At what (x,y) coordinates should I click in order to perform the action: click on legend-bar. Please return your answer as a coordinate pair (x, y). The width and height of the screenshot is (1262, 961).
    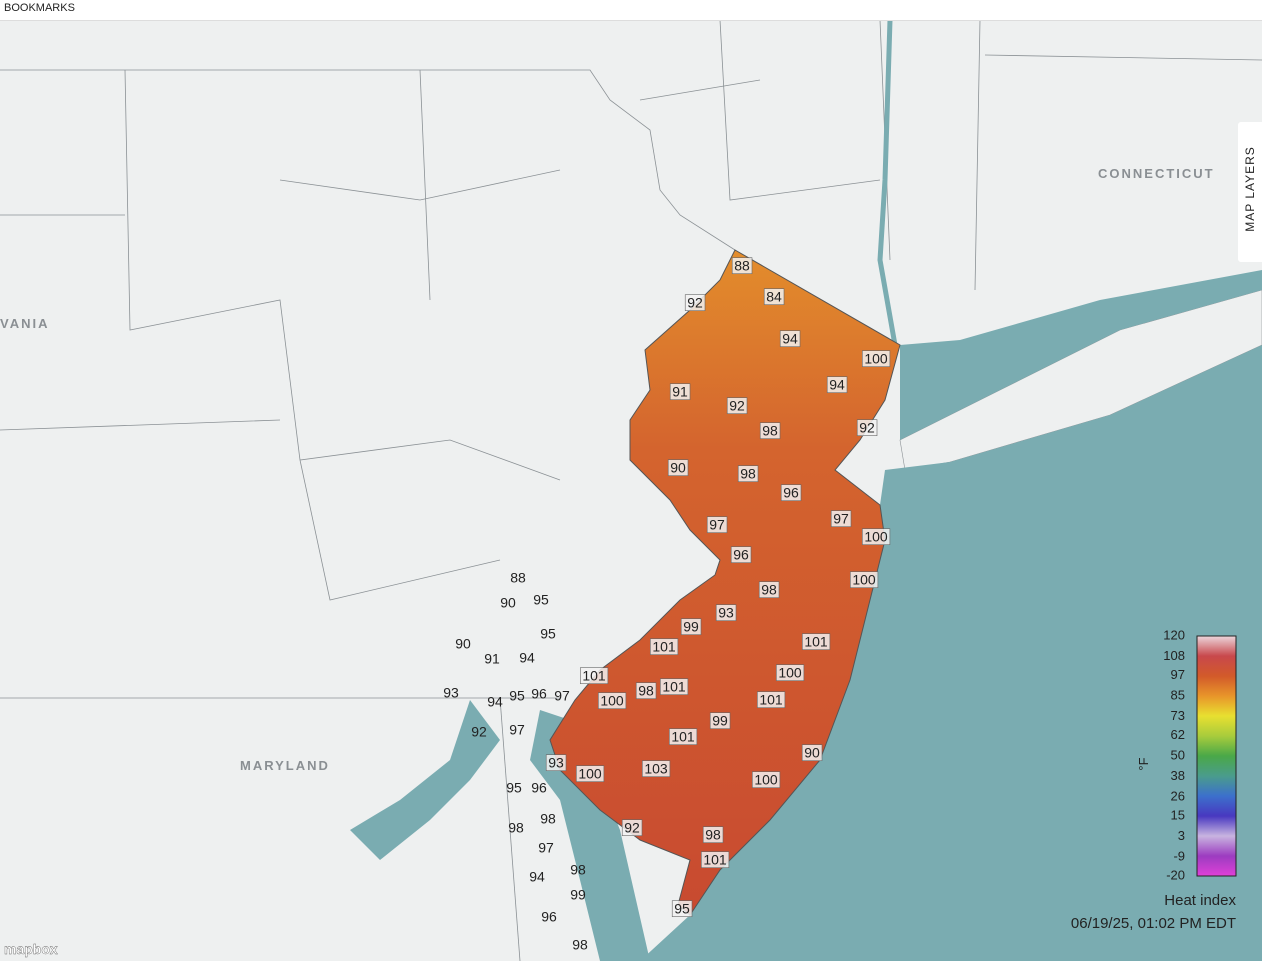
    Looking at the image, I should click on (1216, 756).